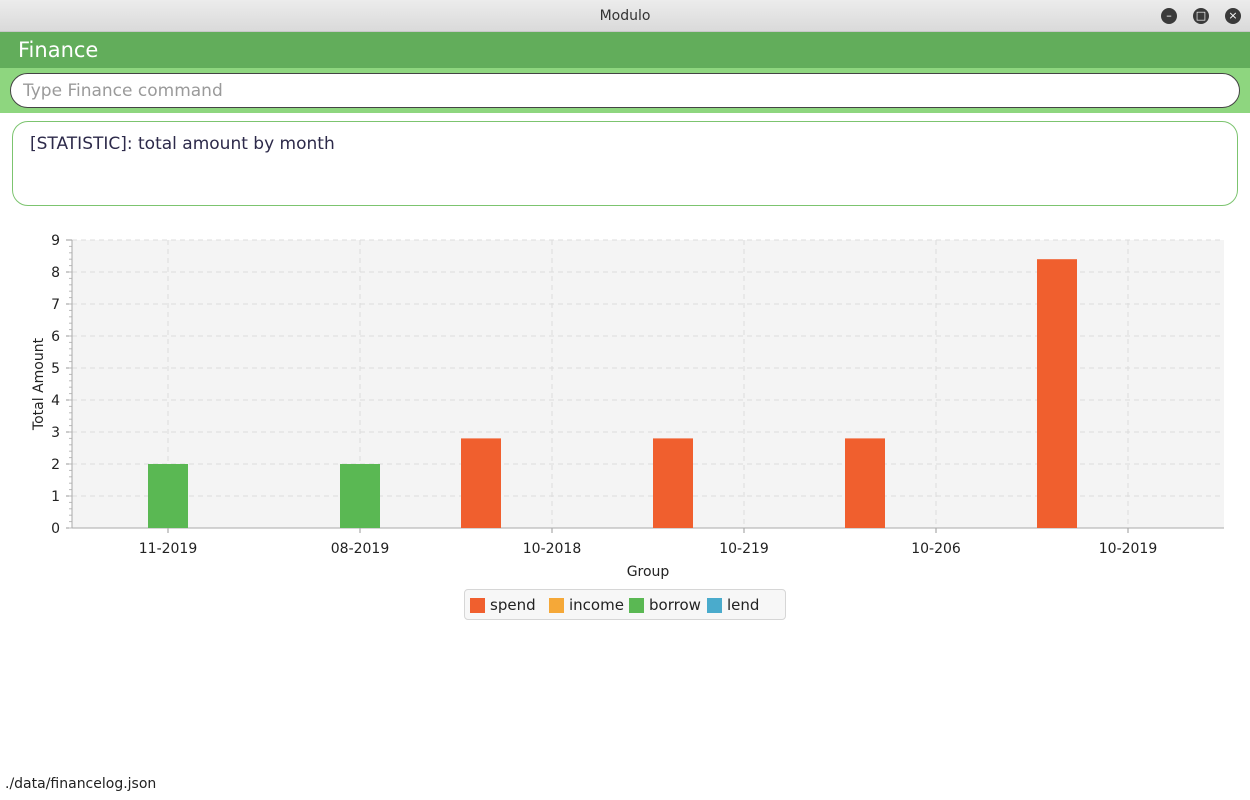  I want to click on legend-label: spend, so click(513, 605).